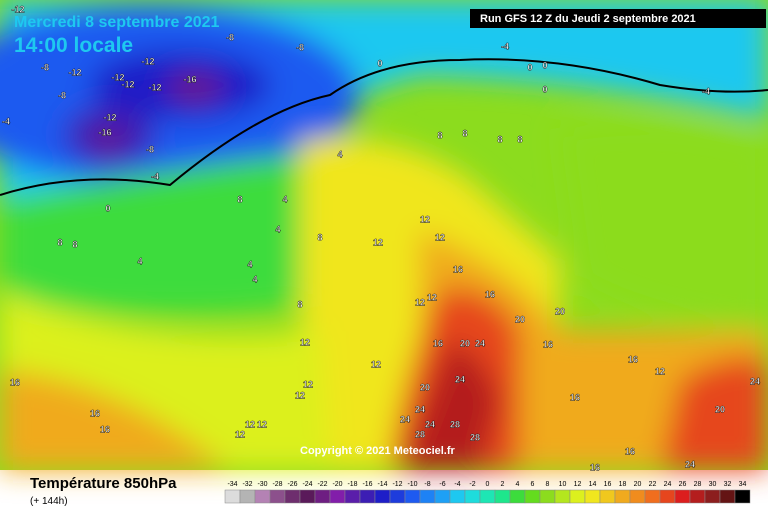 Image resolution: width=768 pixels, height=512 pixels. Describe the element at coordinates (292, 484) in the screenshot. I see `scale-label: -26` at that location.